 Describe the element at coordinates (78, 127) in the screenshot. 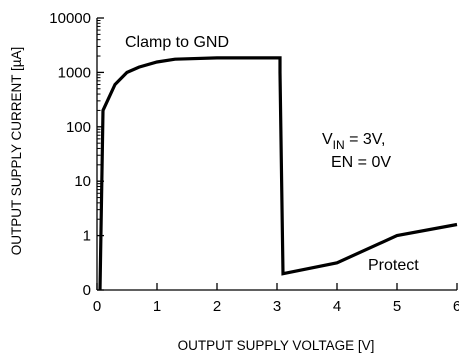

I see `y-tick-label: 100` at that location.